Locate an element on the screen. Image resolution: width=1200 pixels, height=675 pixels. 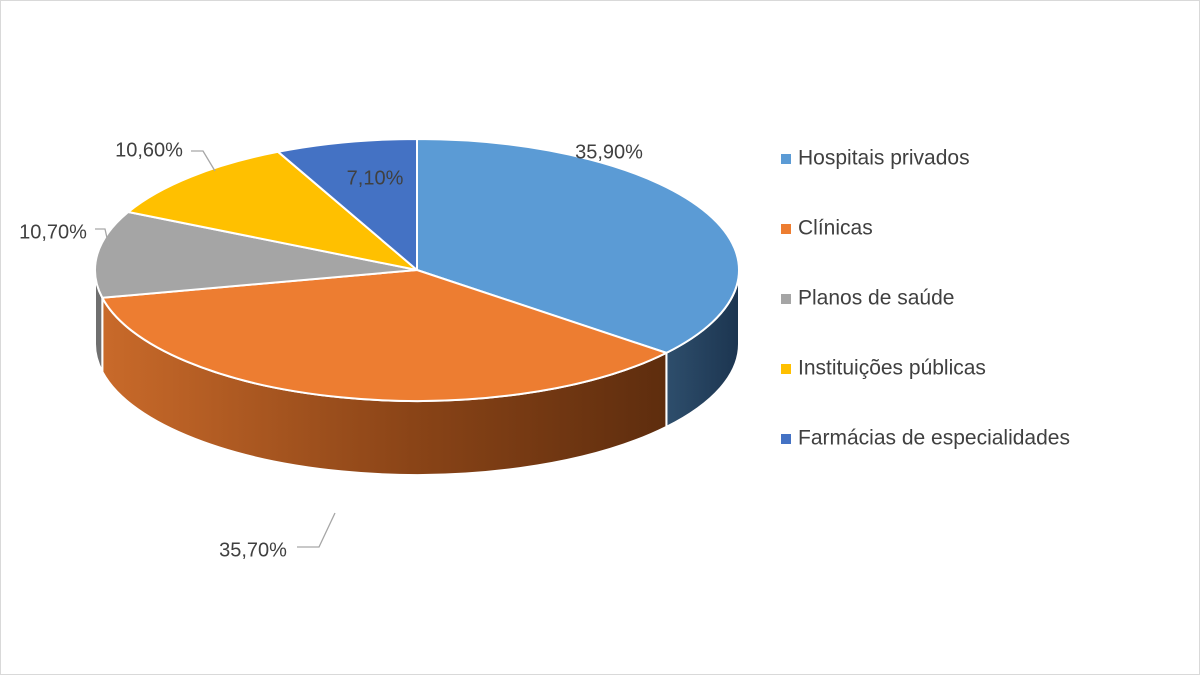
legend-swatch-clinicas is located at coordinates (786, 229).